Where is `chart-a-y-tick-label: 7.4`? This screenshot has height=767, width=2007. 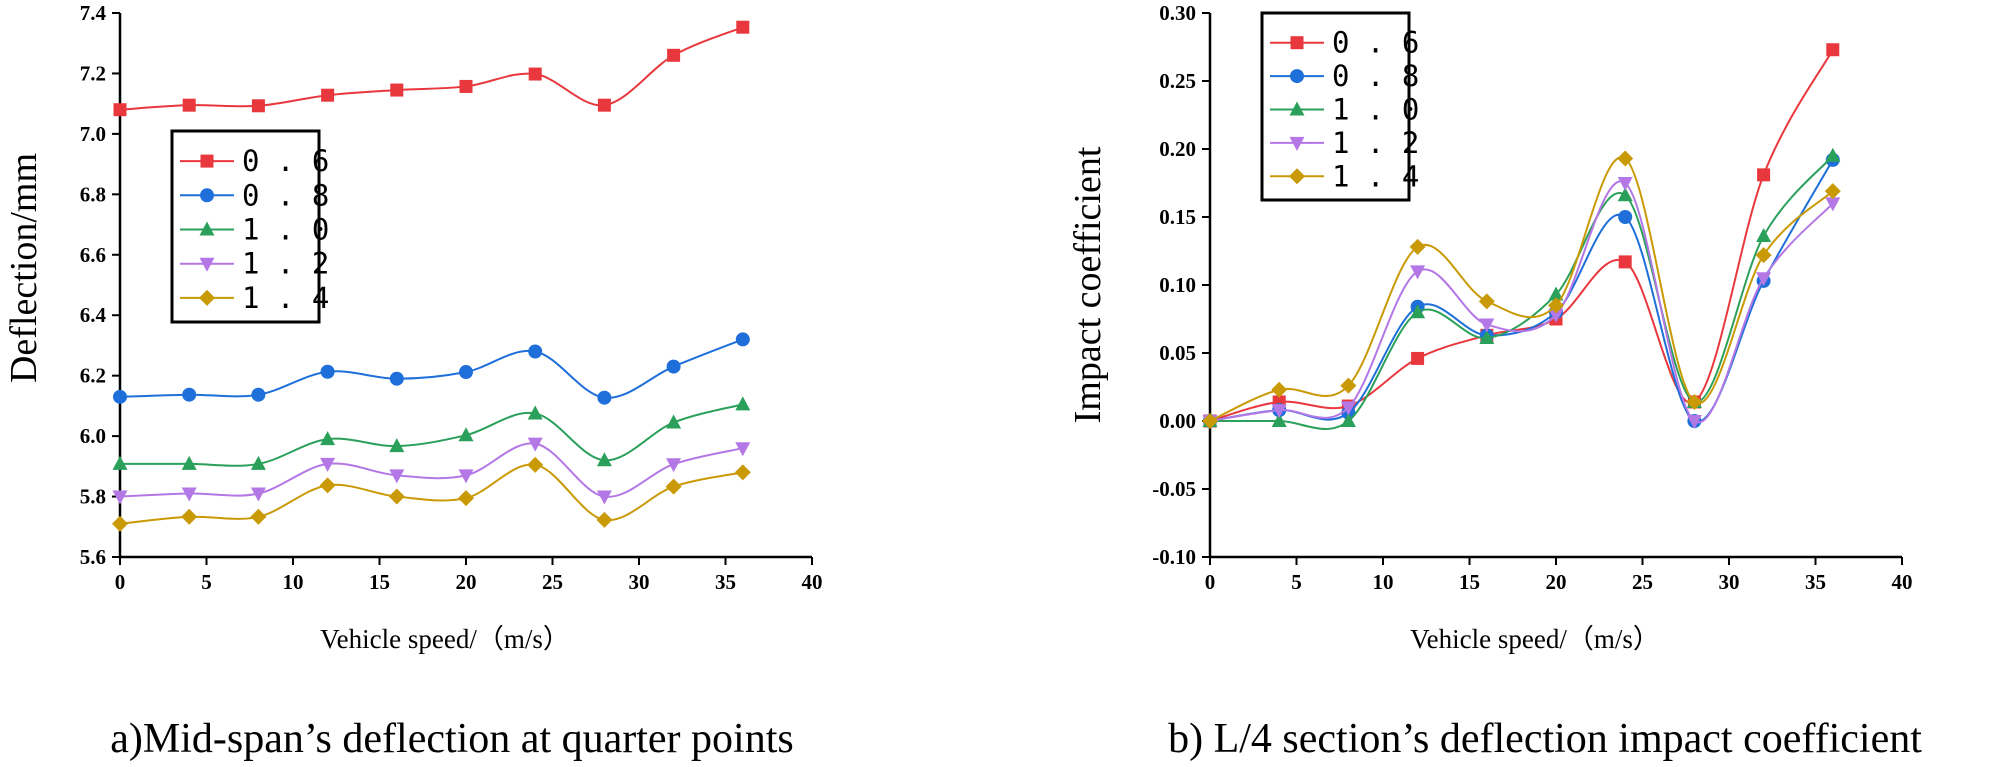
chart-a-y-tick-label: 7.4 is located at coordinates (93, 13).